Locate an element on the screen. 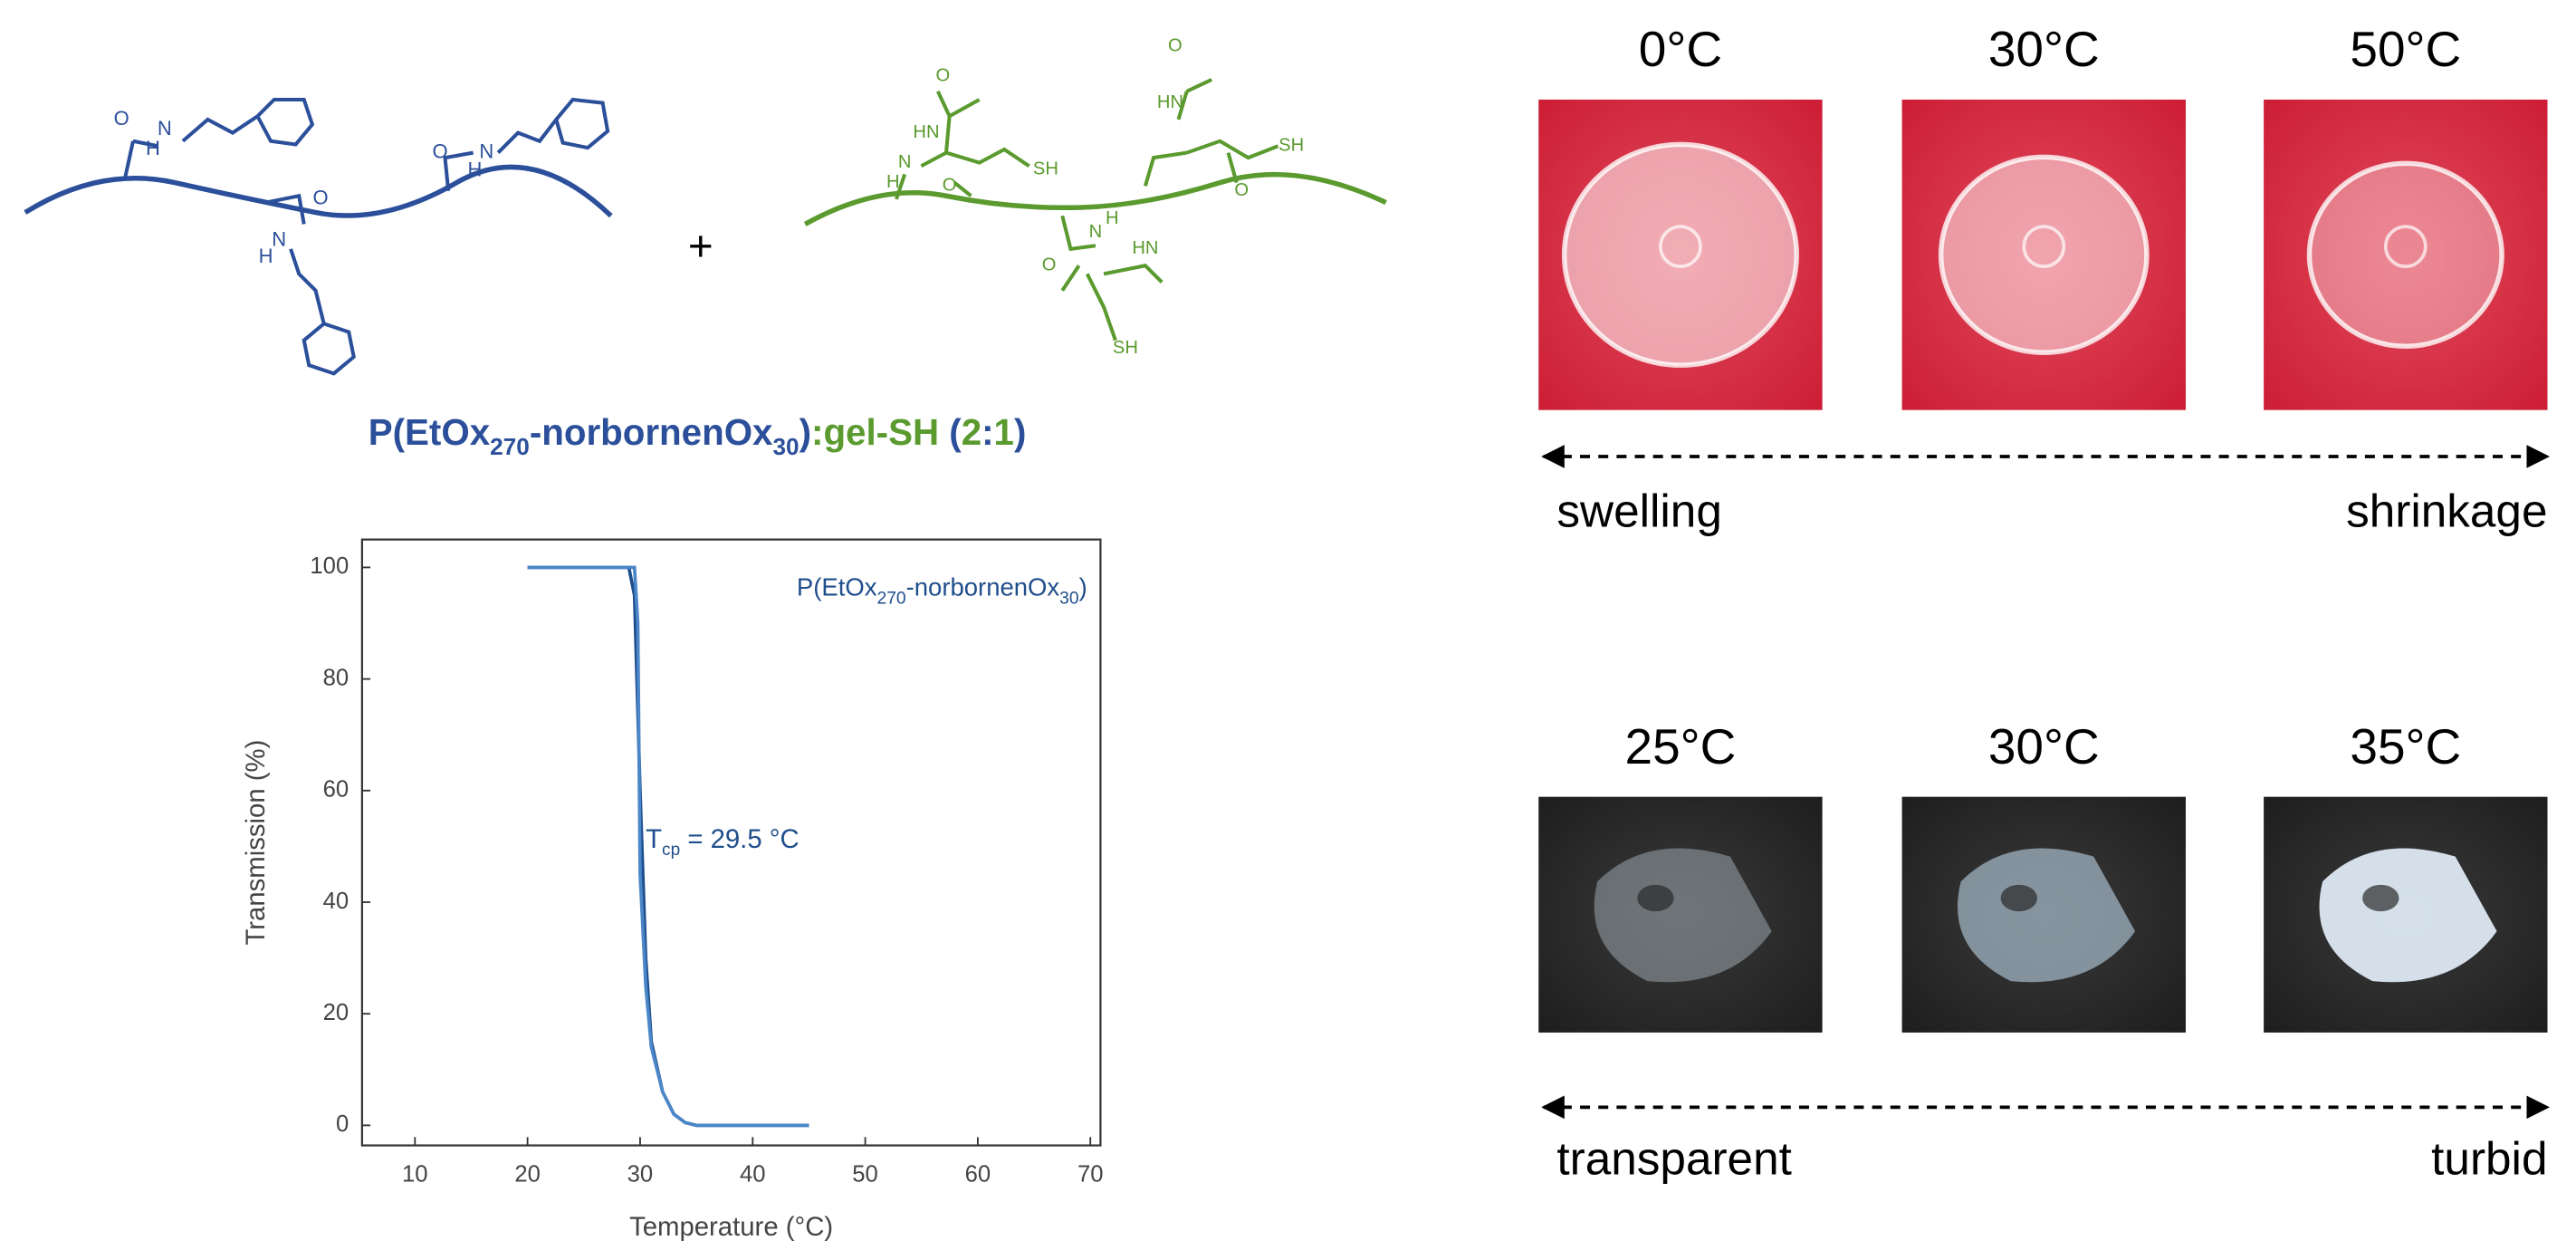 This screenshot has width=2576, height=1250. scale-label-right: shrinkage is located at coordinates (2446, 512).